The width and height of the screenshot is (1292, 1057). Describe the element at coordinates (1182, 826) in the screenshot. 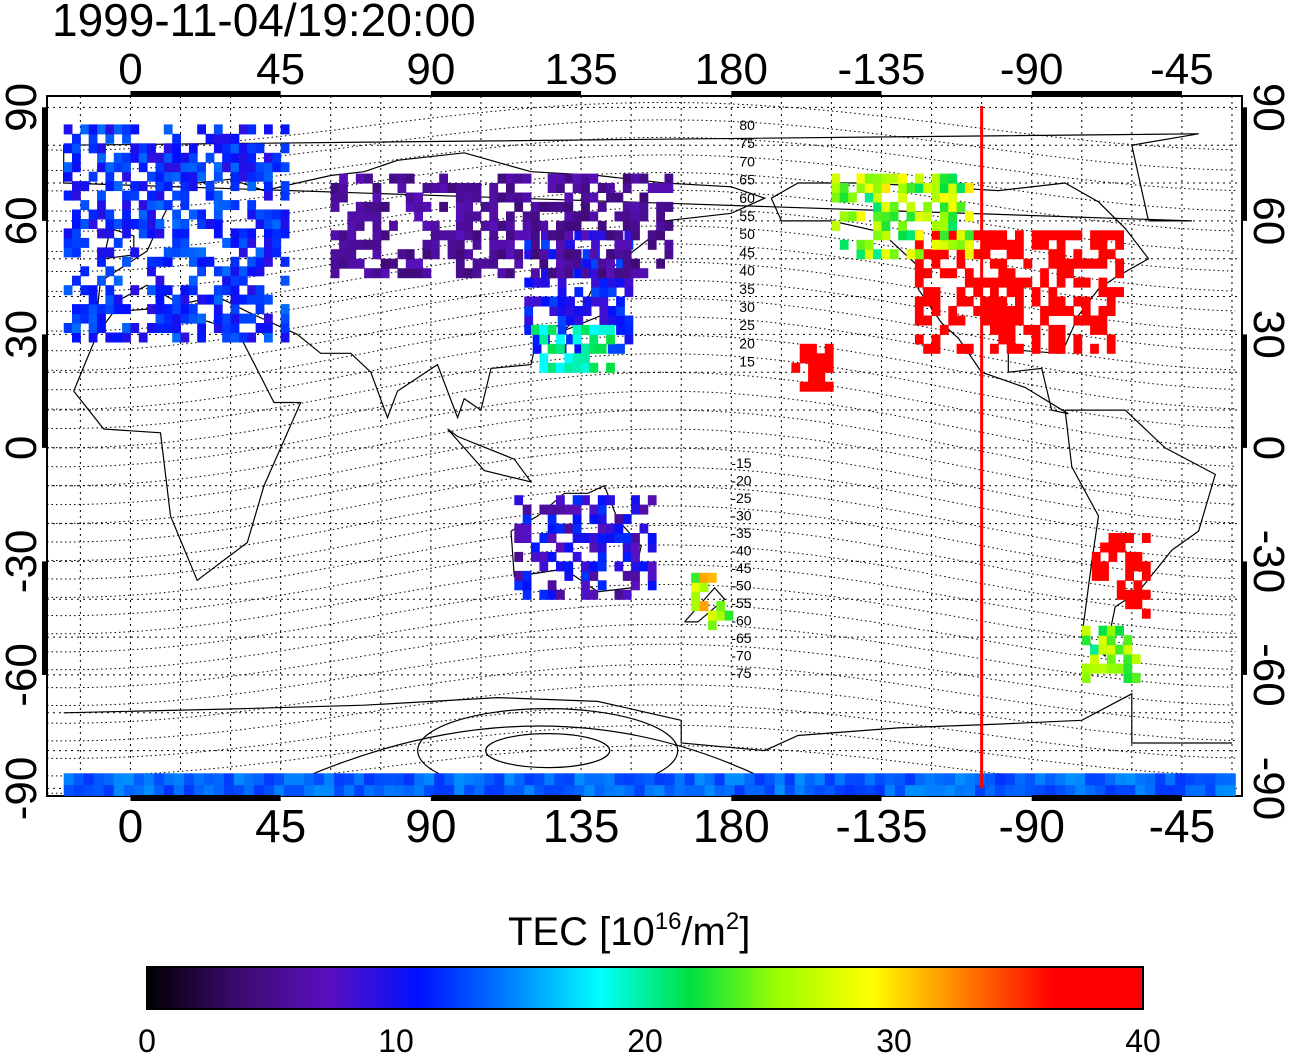

I see `bottom-lon-tick: -45` at that location.